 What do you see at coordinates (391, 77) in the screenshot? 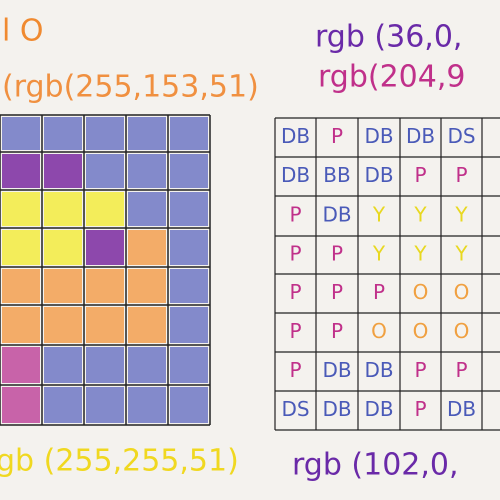
I see `label: rgb(204,9` at bounding box center [391, 77].